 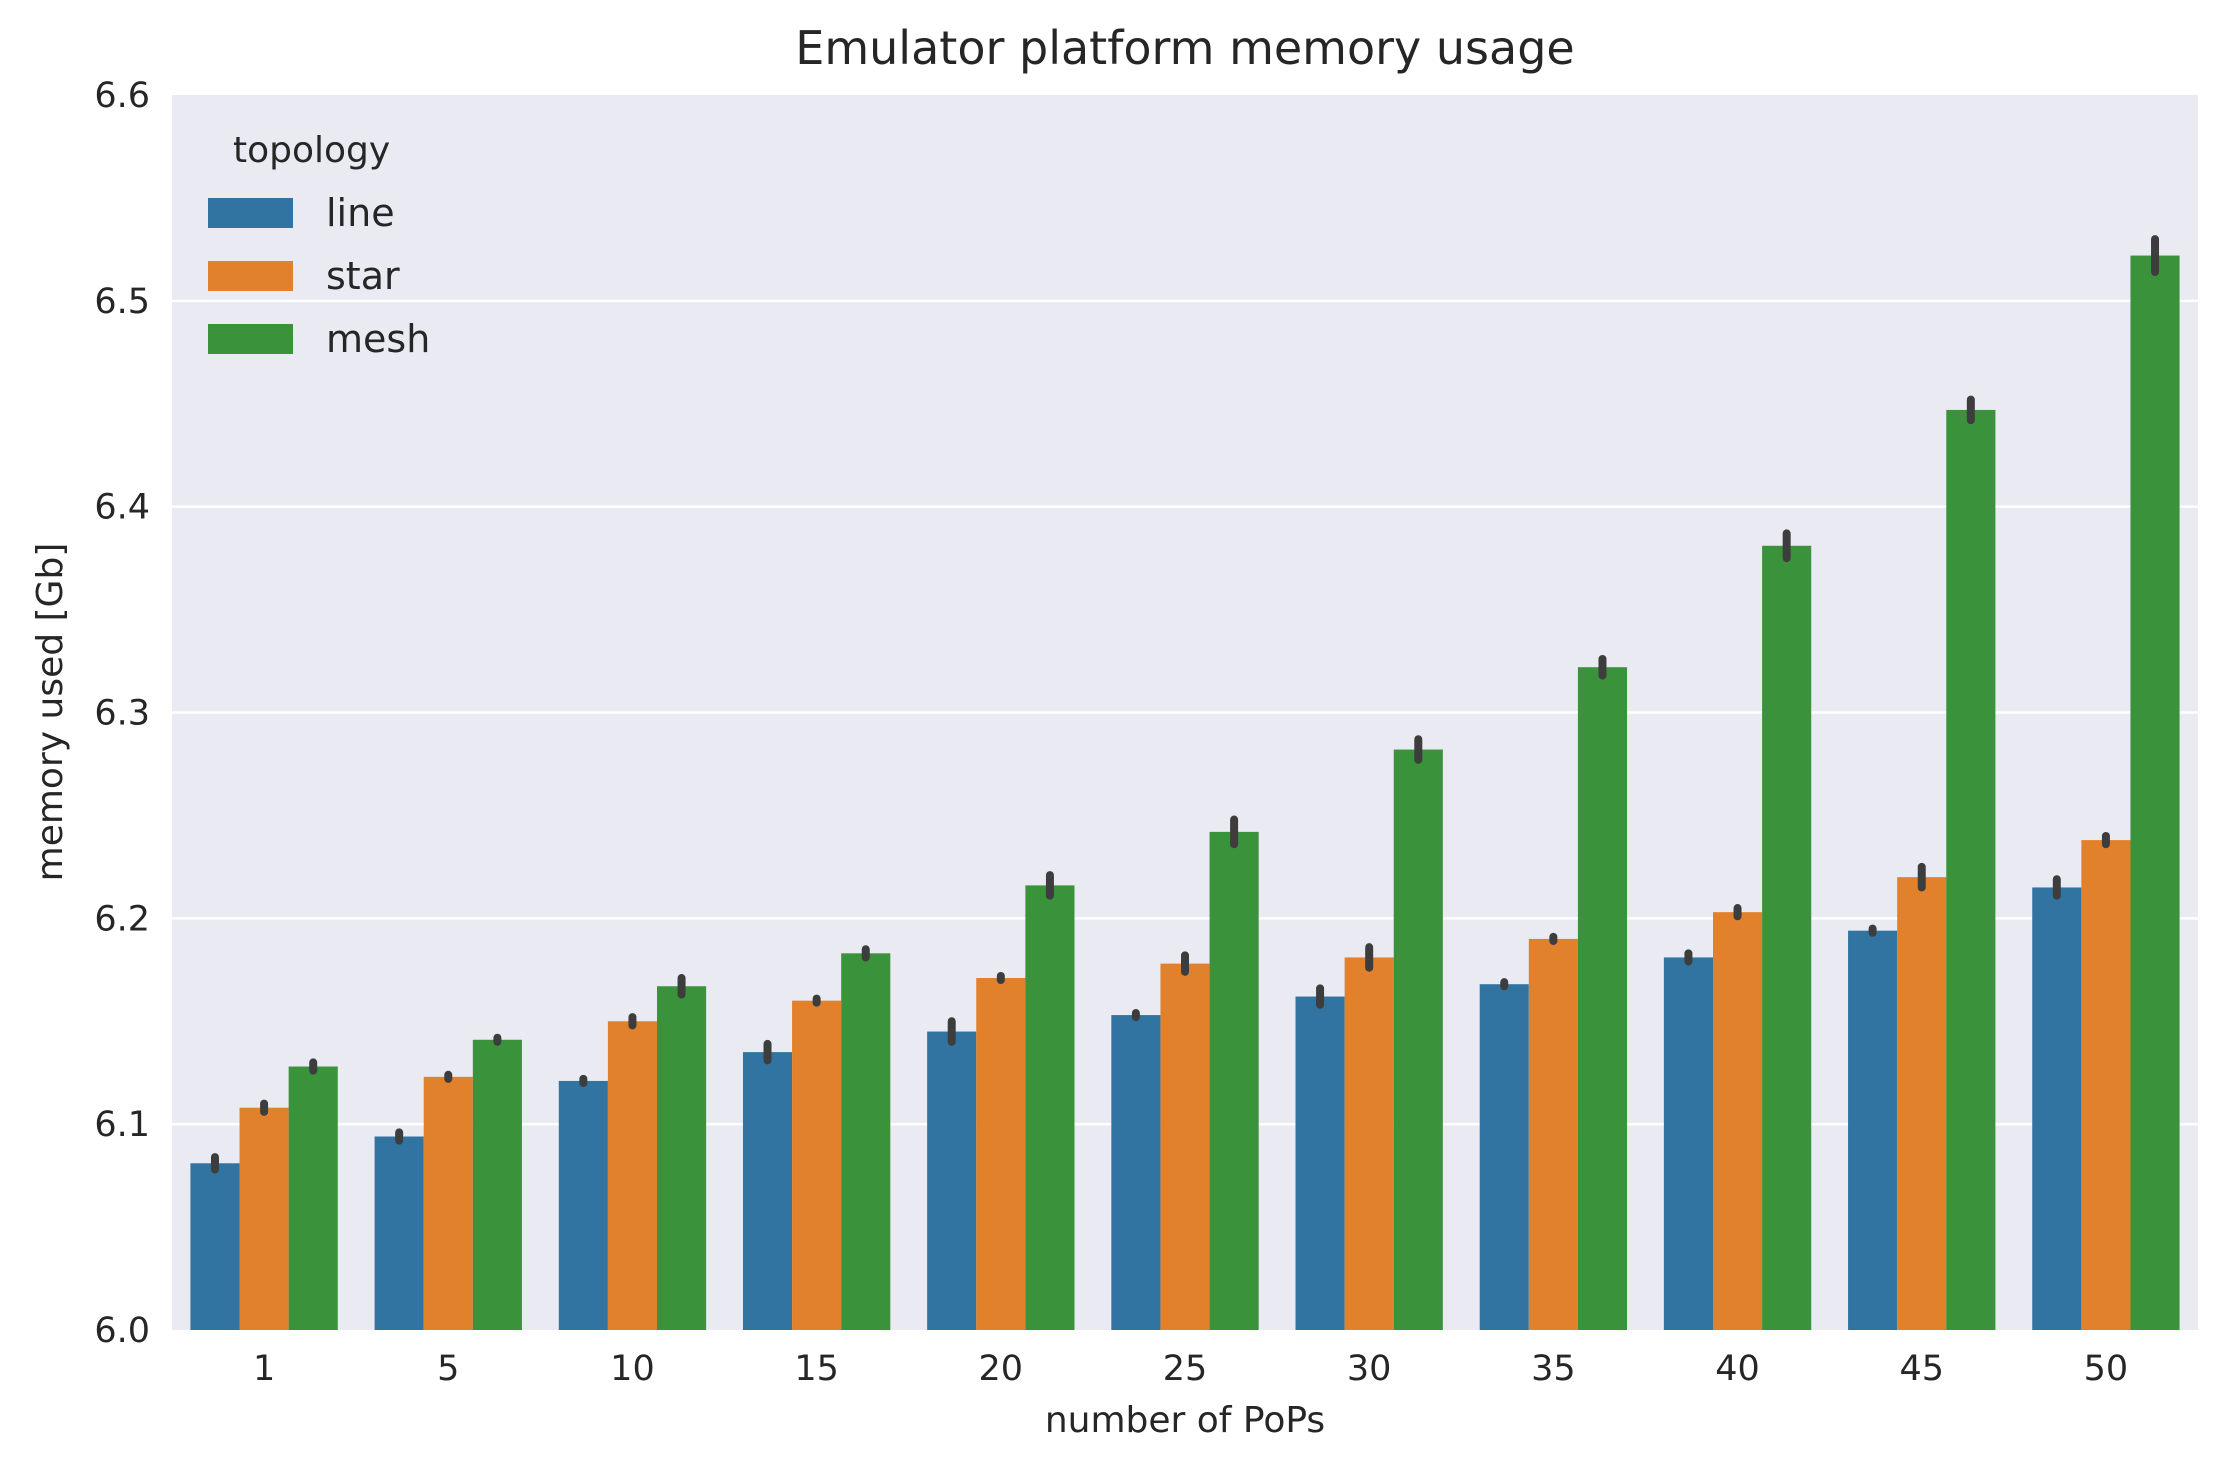 What do you see at coordinates (1185, 1369) in the screenshot?
I see `x-tick-label: 25` at bounding box center [1185, 1369].